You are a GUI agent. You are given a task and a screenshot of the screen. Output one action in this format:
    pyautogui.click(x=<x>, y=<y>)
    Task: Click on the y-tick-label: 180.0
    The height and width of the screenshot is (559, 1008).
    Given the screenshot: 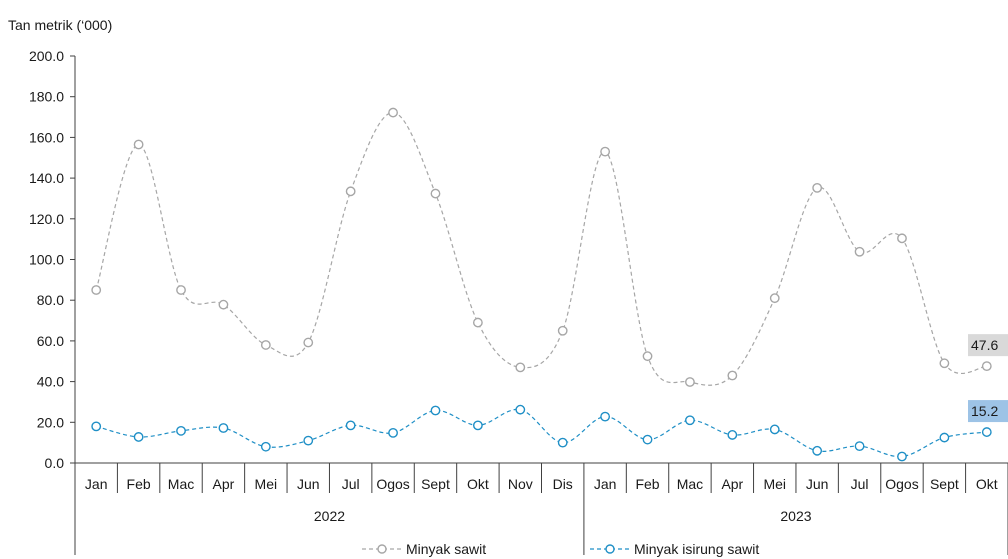 What is the action you would take?
    pyautogui.click(x=46, y=97)
    